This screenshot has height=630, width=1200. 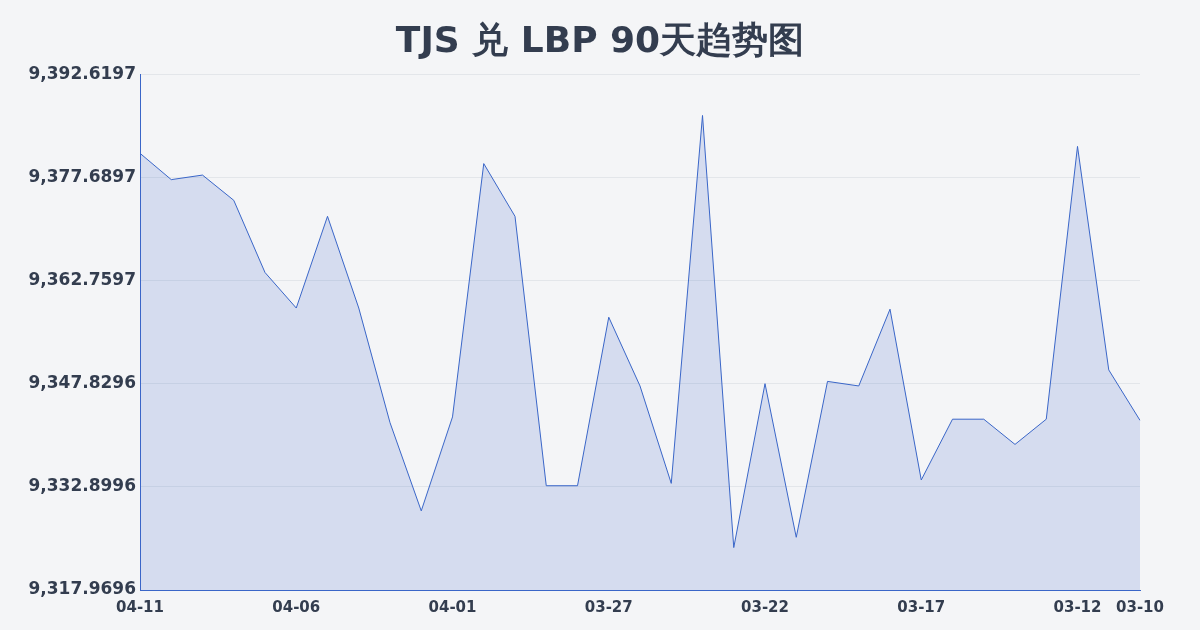 I want to click on x-tick-label: 03-10, so click(x=1140, y=606).